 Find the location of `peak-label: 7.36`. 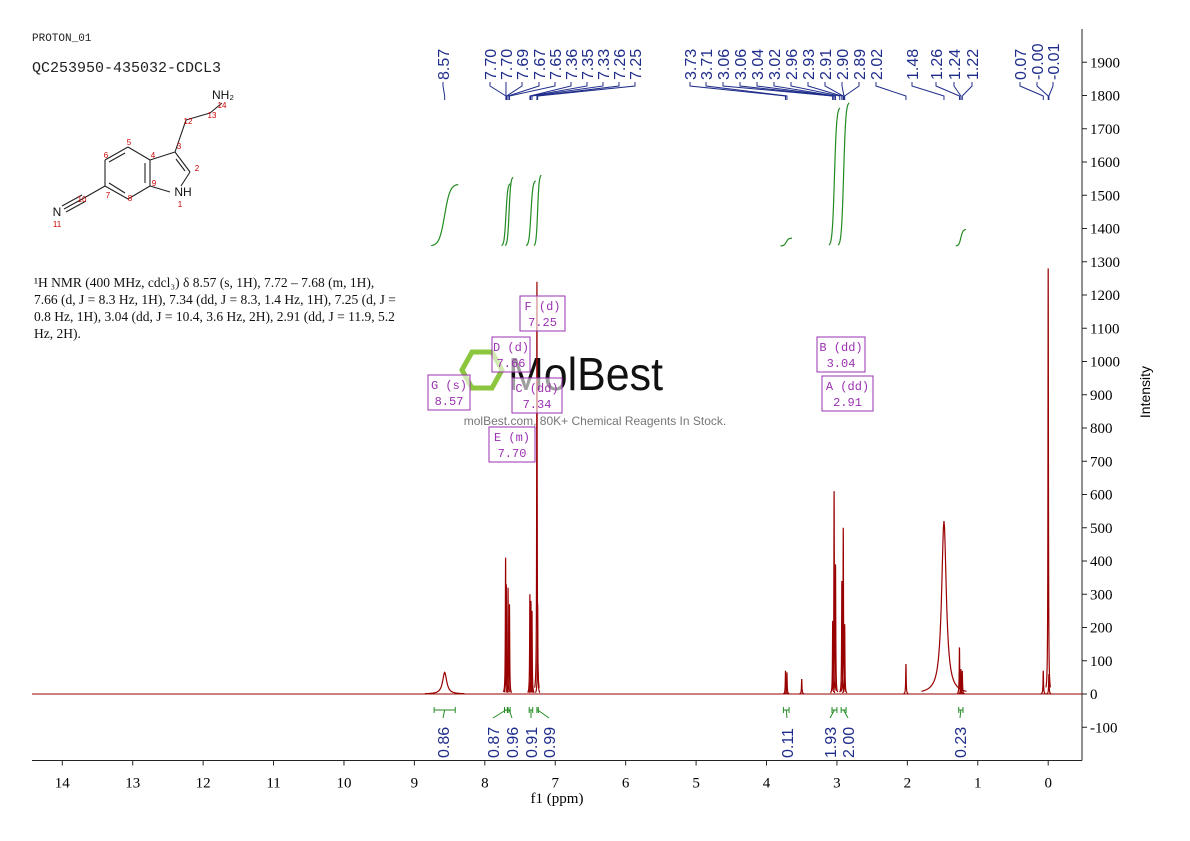

peak-label: 7.36 is located at coordinates (572, 64).